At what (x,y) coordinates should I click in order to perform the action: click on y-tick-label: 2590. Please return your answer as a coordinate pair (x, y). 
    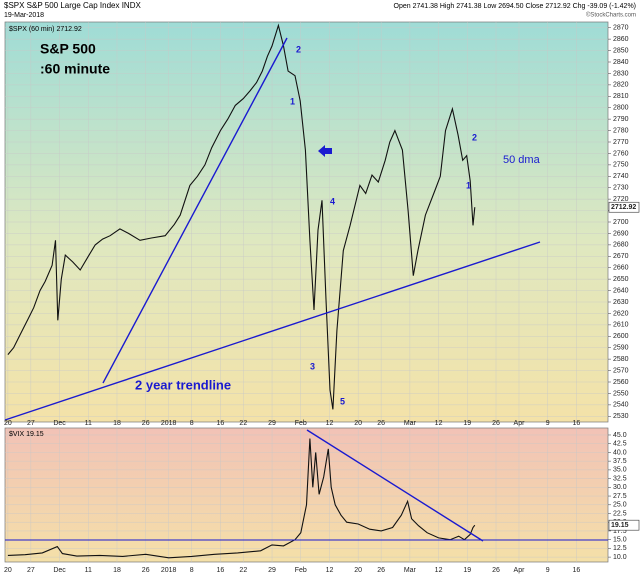
    Looking at the image, I should click on (621, 348).